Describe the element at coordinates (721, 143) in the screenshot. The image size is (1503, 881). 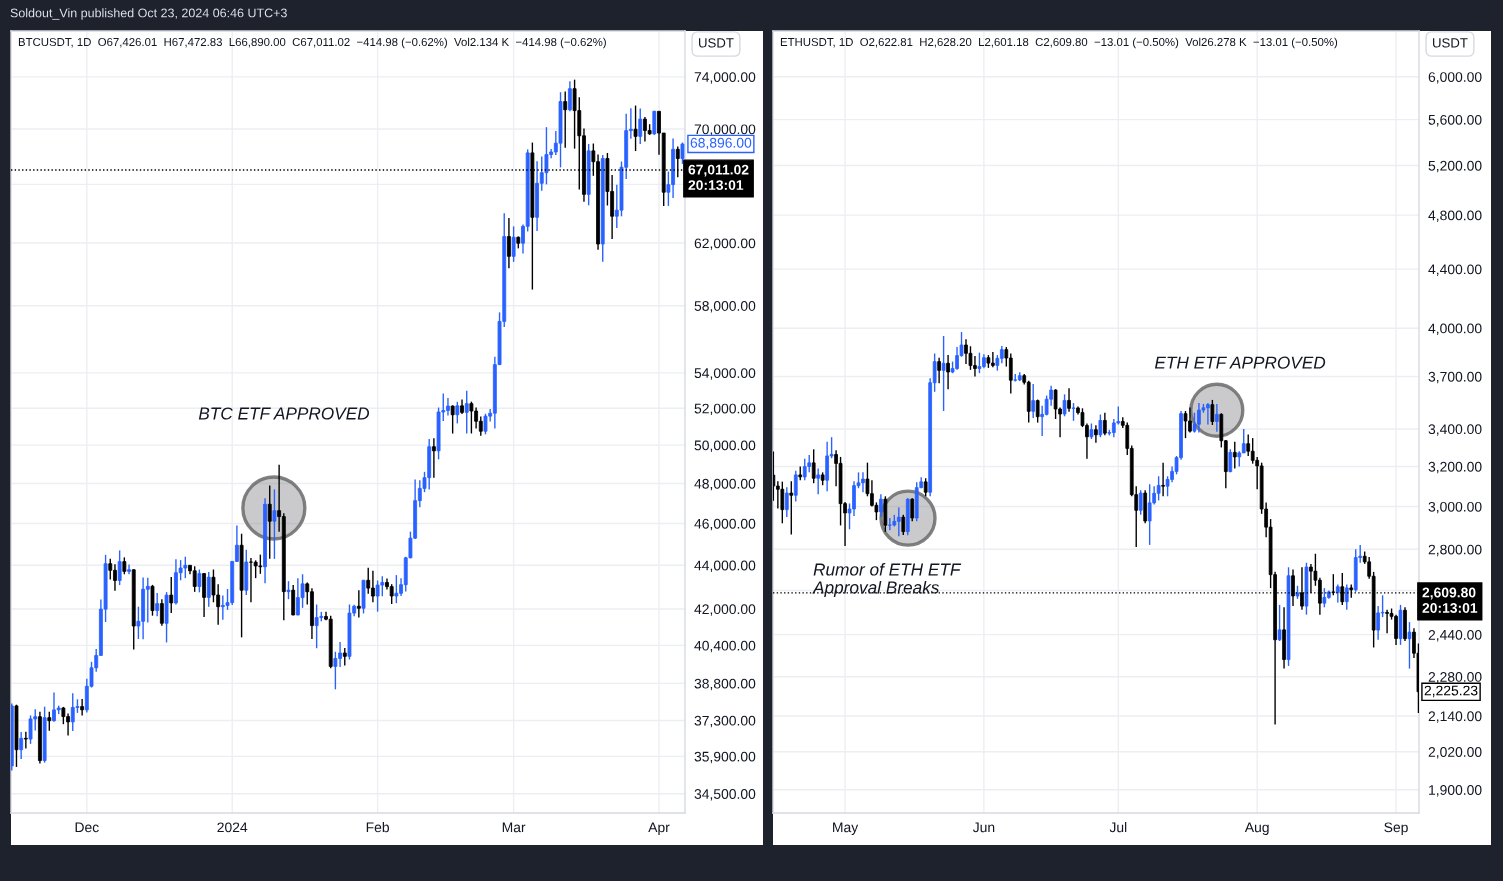
I see `annotation: 68,896.00` at that location.